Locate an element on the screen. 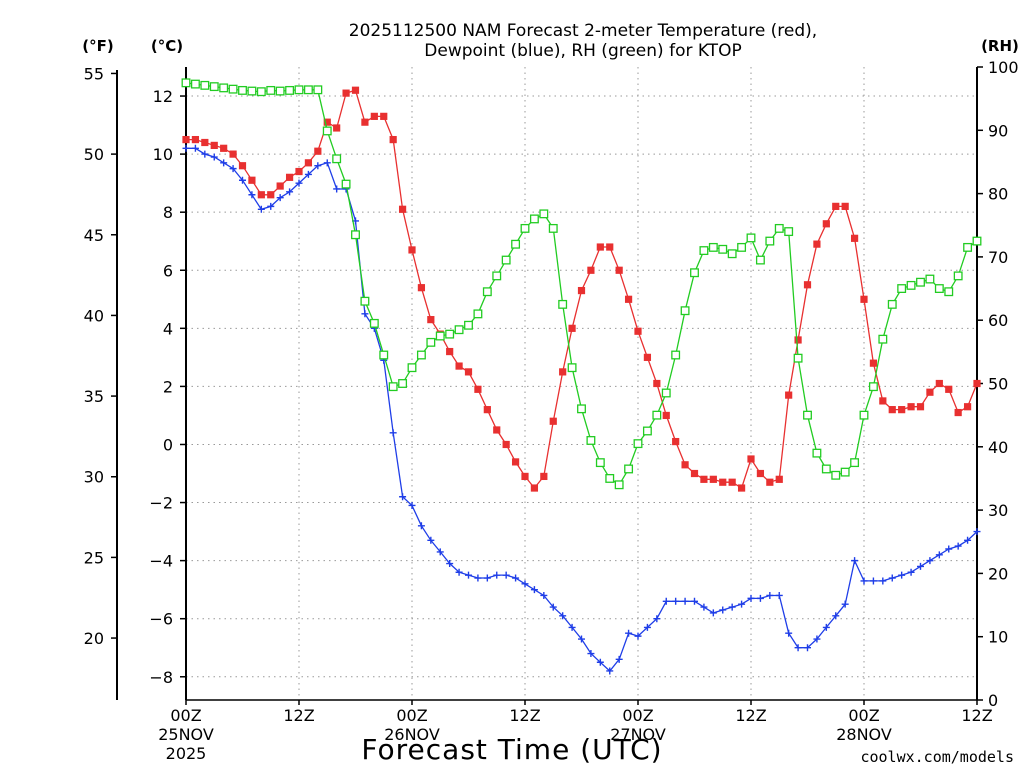 The height and width of the screenshot is (768, 1024). x-tick-label: 12Z is located at coordinates (750, 715).